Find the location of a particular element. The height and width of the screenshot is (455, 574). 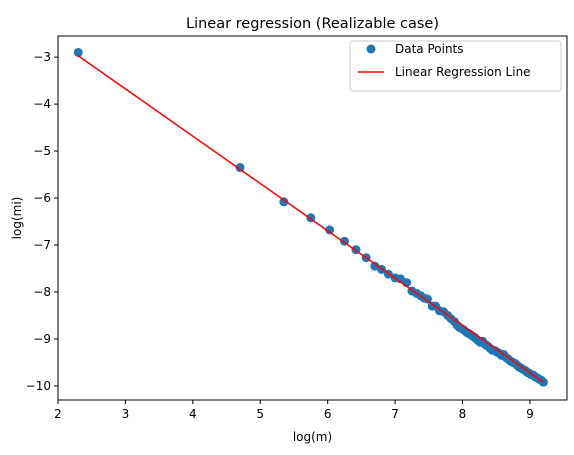

x-tick-label: 5 is located at coordinates (260, 414).